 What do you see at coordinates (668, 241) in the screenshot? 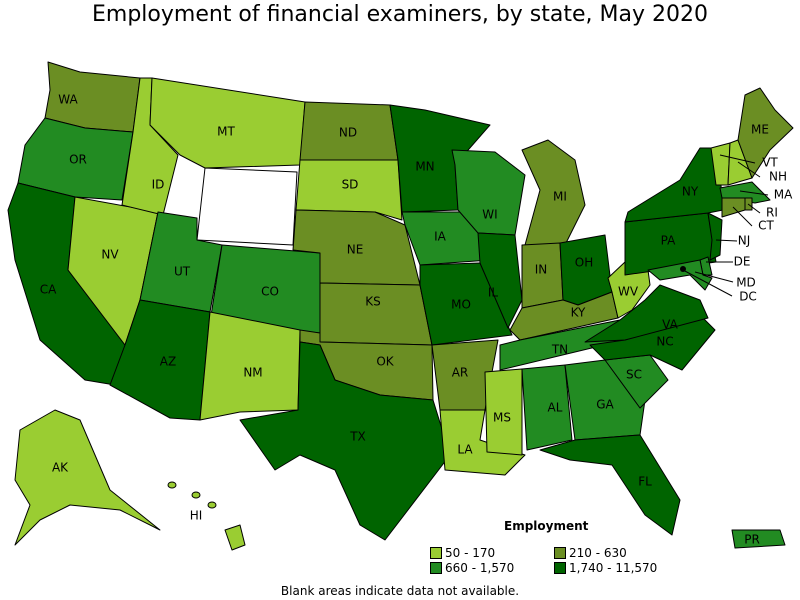
I see `state-label-PA: PA` at bounding box center [668, 241].